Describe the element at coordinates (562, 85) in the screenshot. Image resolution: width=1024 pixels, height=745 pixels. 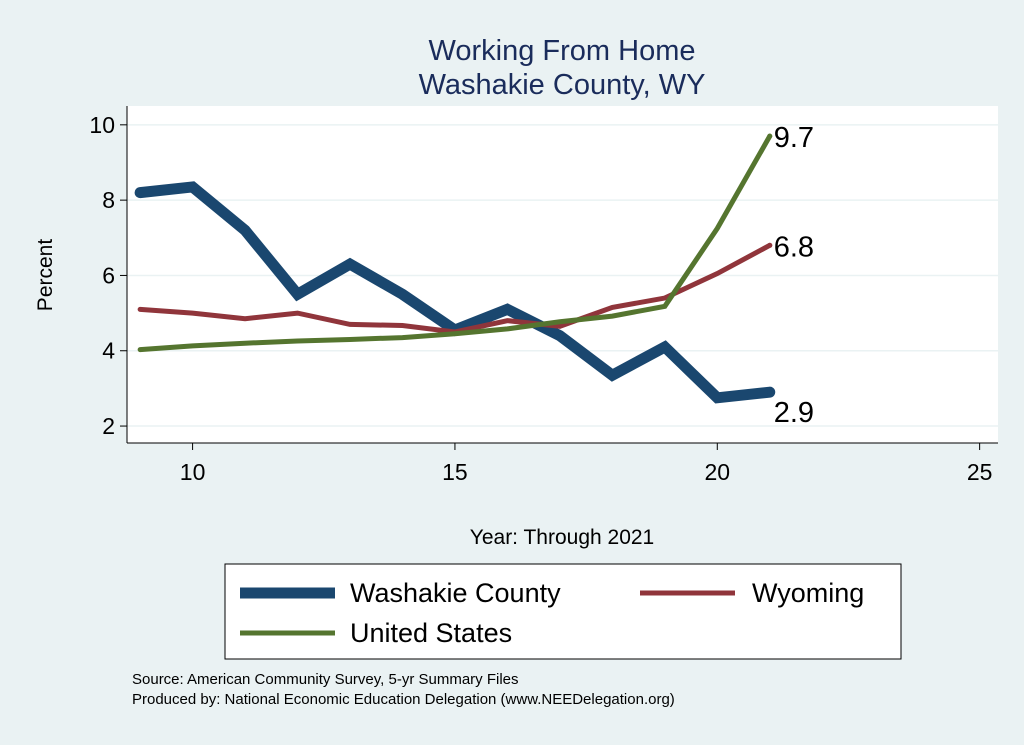
I see `chart-subtitle: Washakie County, WY` at that location.